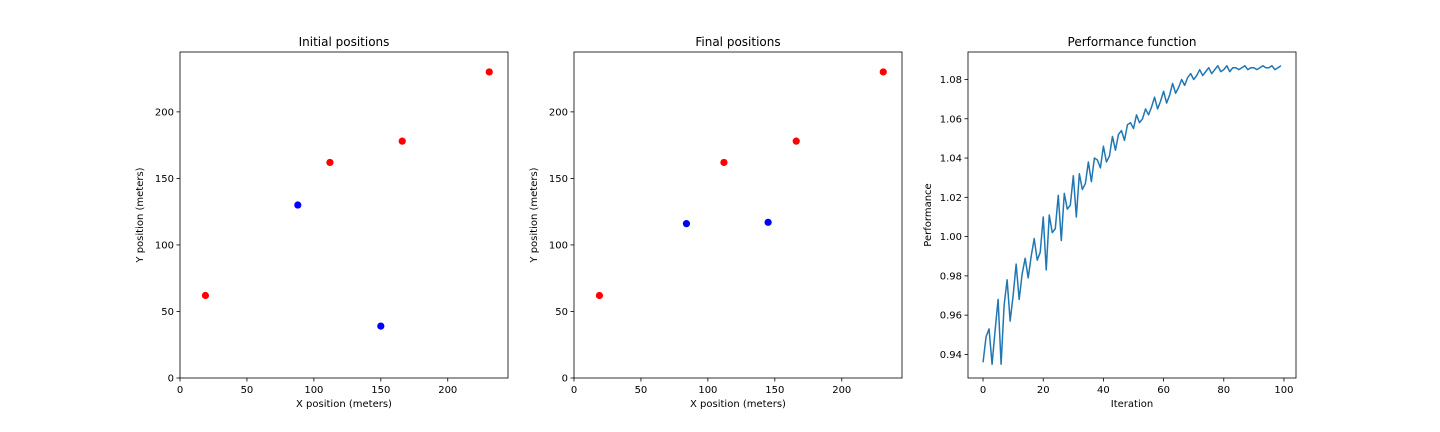 The width and height of the screenshot is (1440, 432). I want to click on x-axis-label: Iteration, so click(1132, 404).